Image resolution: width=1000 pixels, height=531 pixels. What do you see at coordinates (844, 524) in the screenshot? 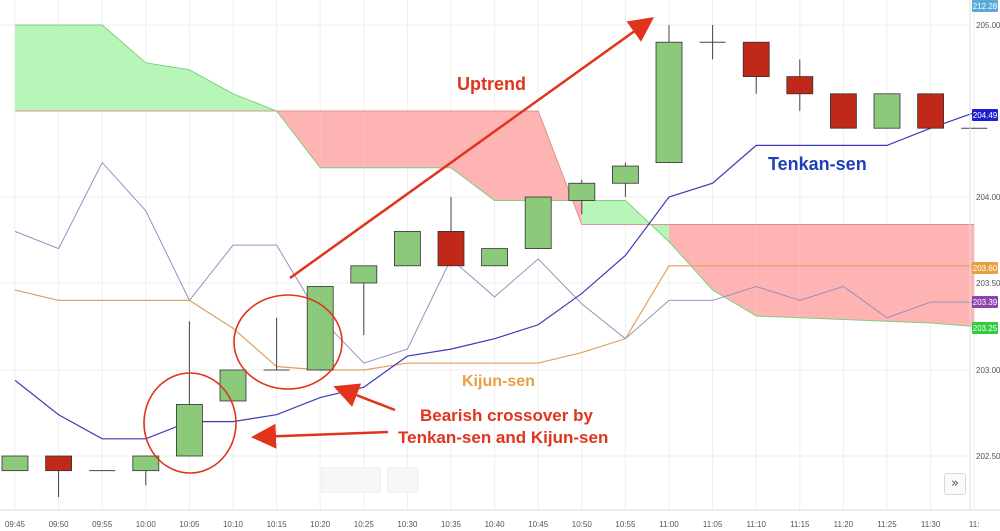
I see `x-tick-label: 11:20` at bounding box center [844, 524].